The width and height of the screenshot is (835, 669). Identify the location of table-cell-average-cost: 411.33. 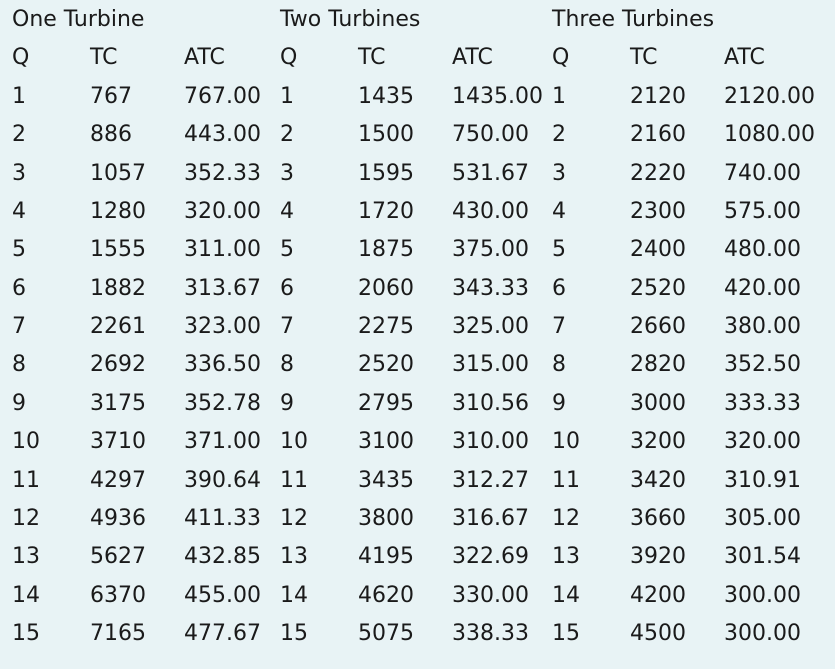
(222, 518).